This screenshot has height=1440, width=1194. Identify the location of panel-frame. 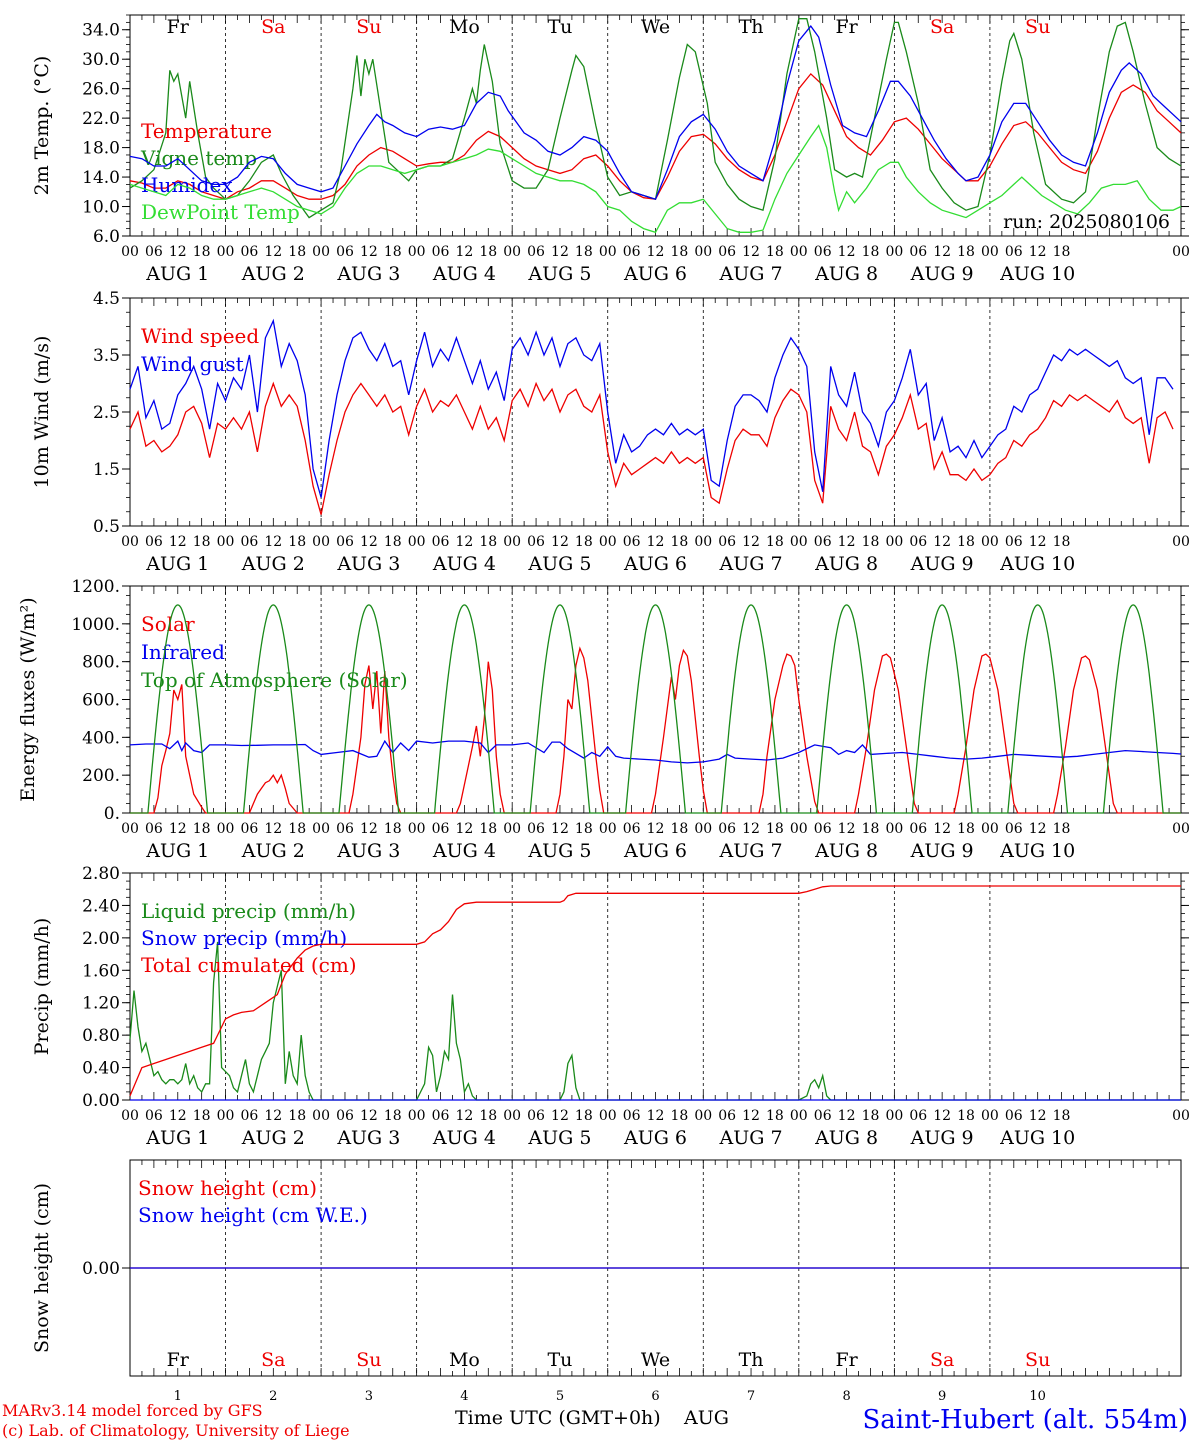
(655, 699).